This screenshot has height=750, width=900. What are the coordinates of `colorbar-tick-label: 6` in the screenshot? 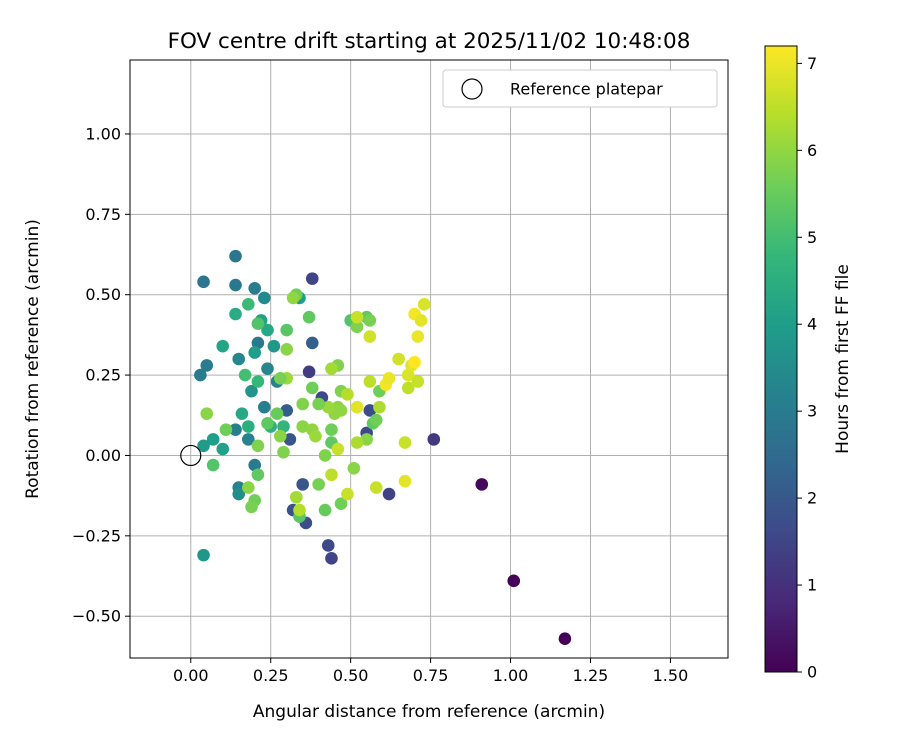 It's located at (812, 150).